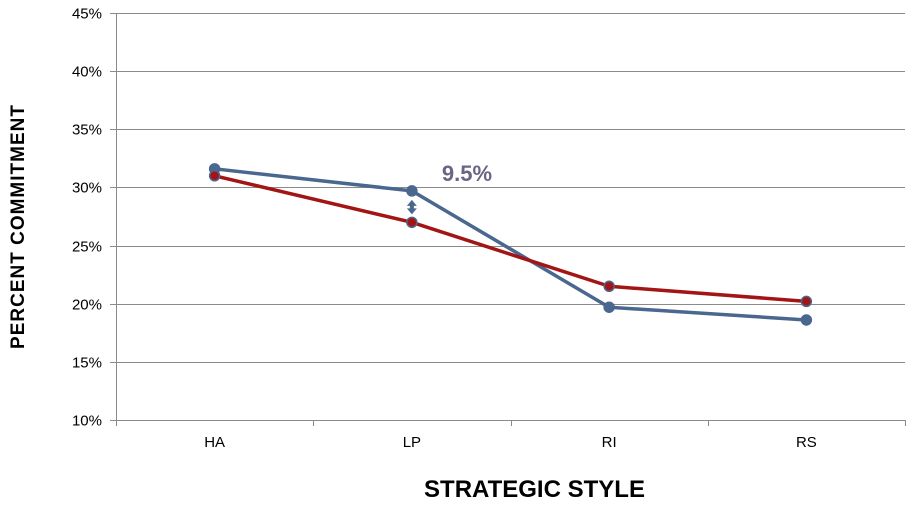  What do you see at coordinates (449, 188) in the screenshot?
I see `annotation-group: 9.5%` at bounding box center [449, 188].